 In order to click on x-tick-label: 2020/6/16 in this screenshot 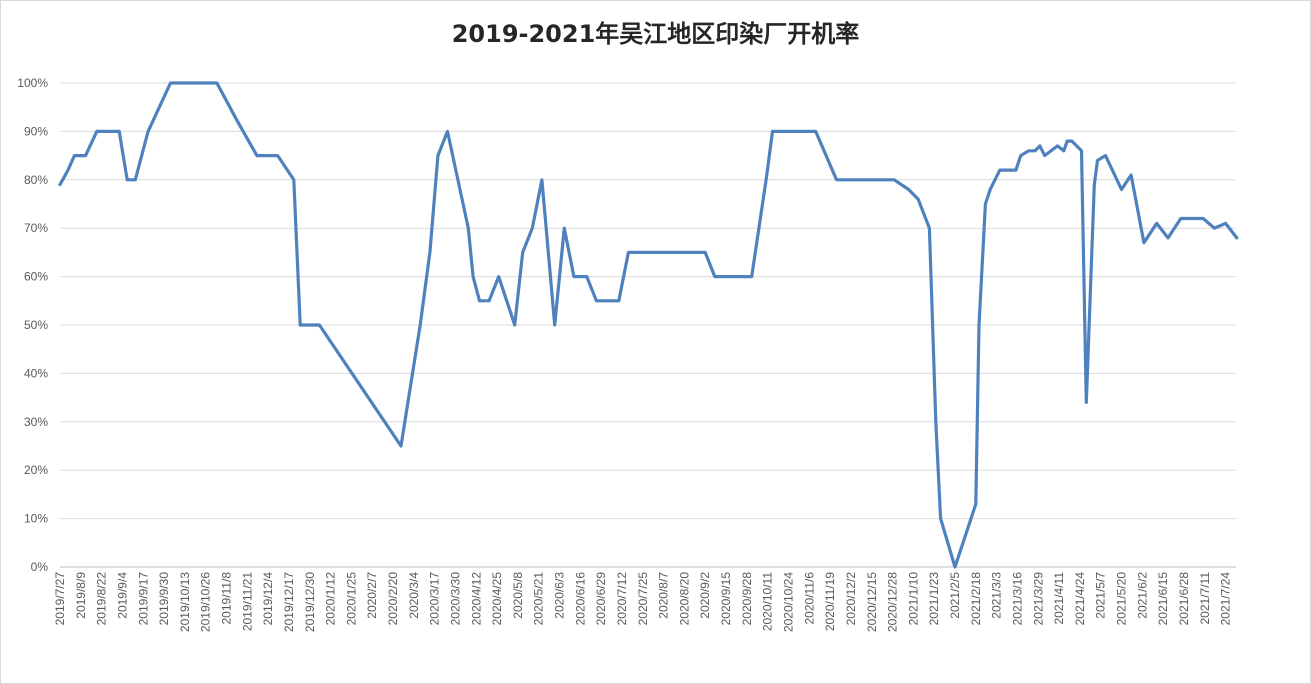, I will do `click(580, 599)`.